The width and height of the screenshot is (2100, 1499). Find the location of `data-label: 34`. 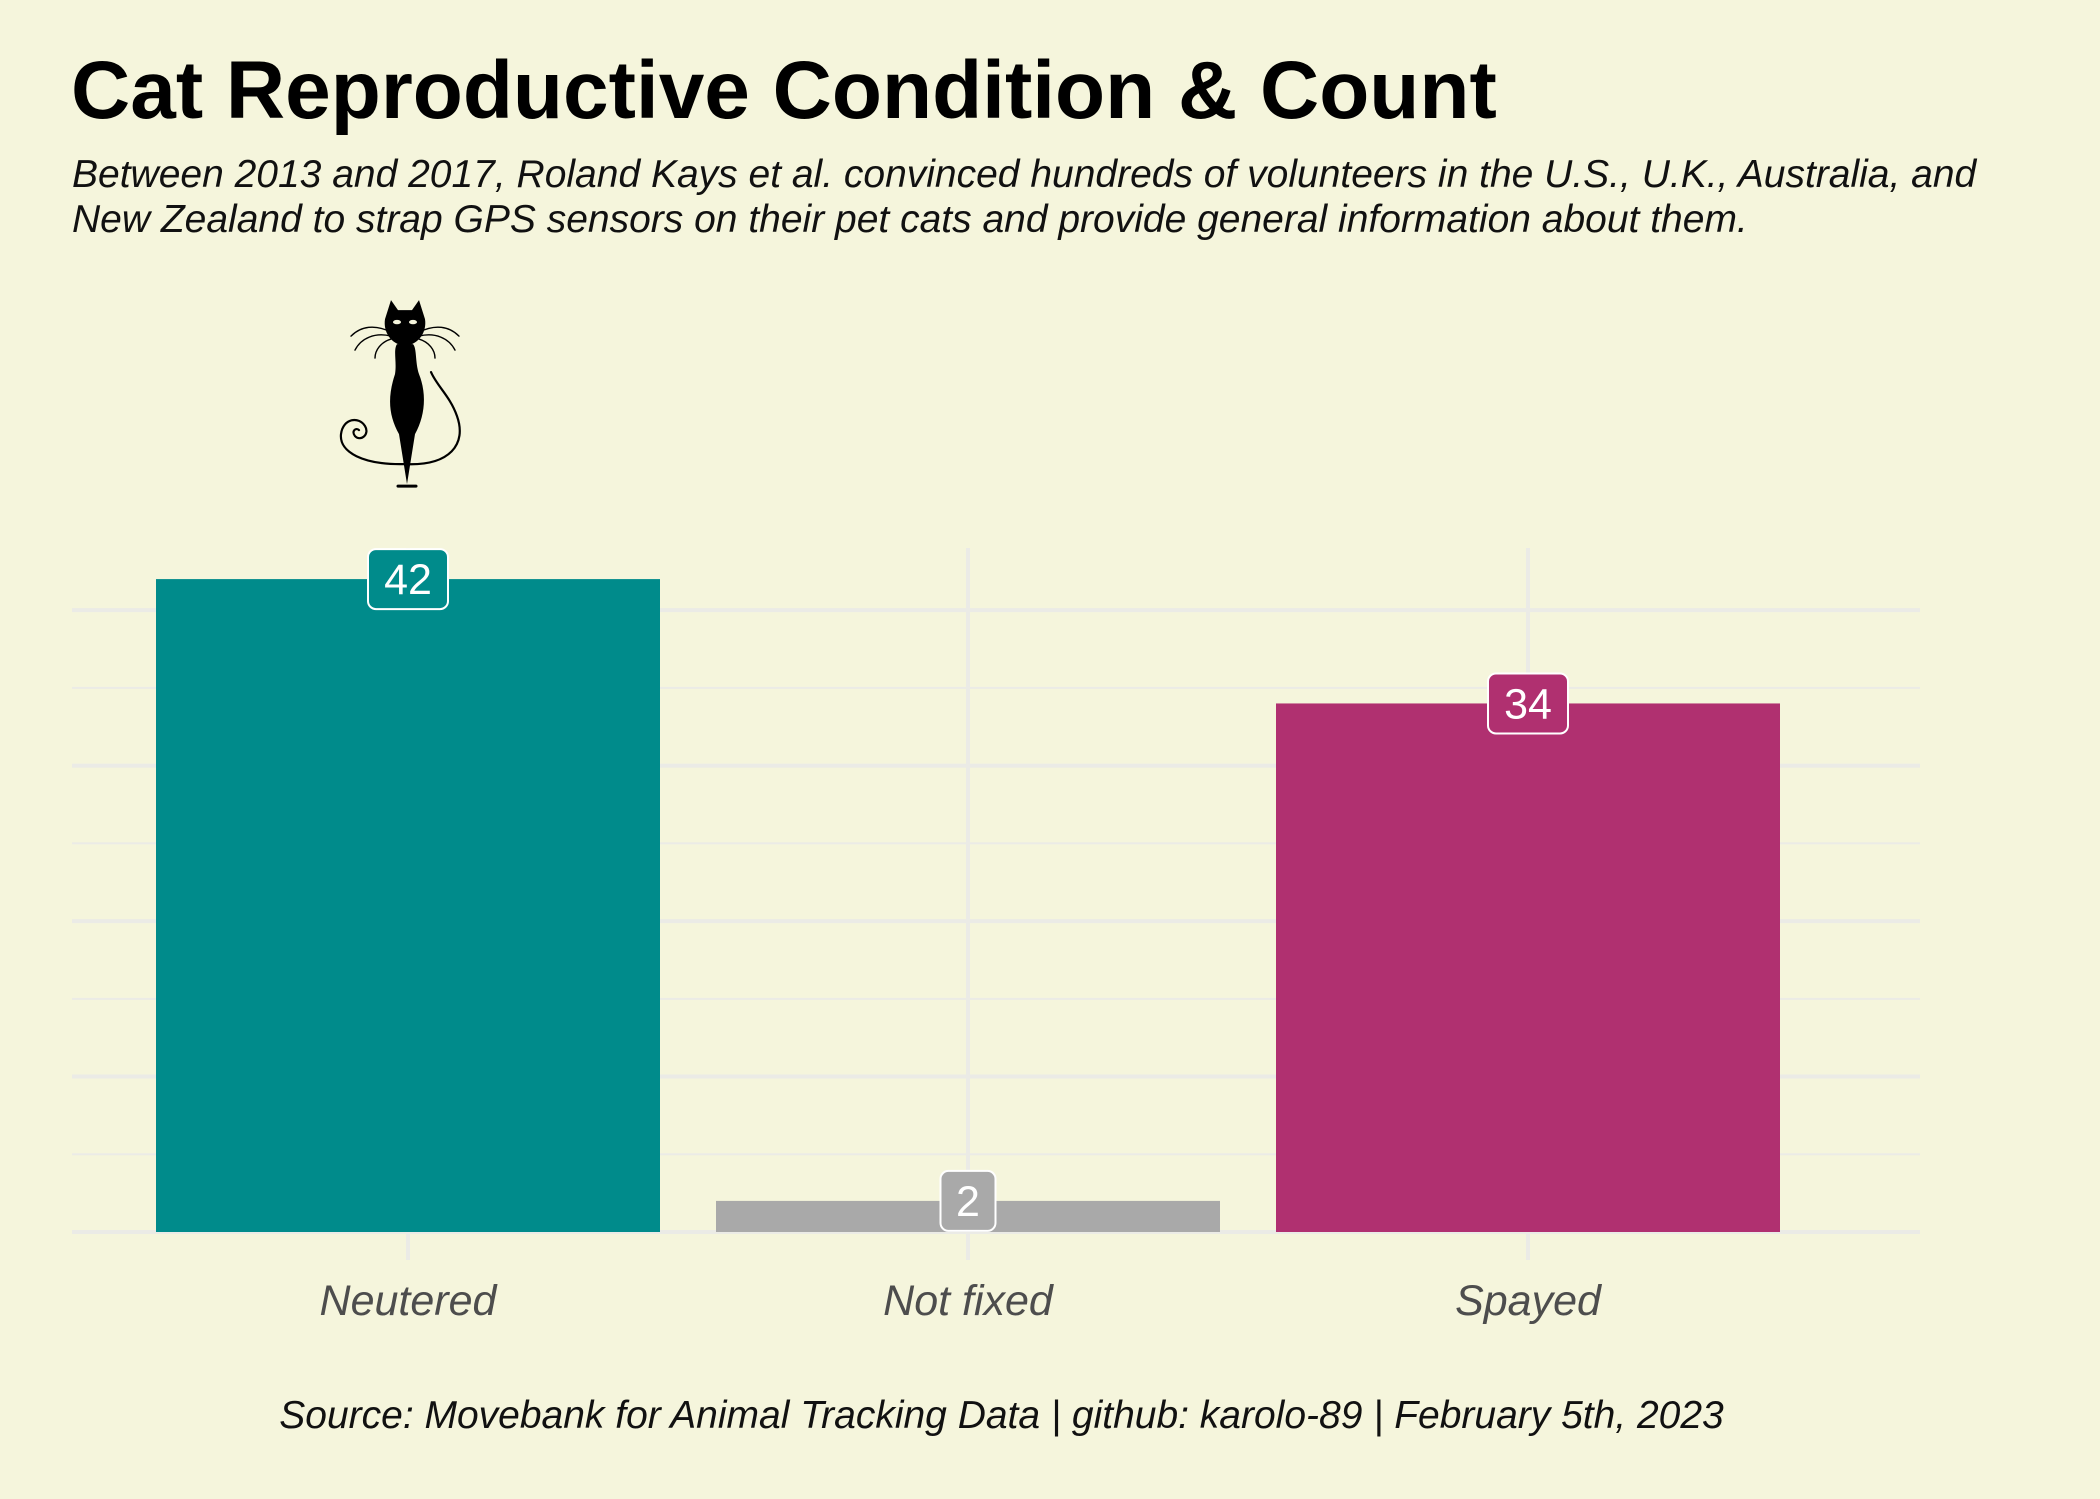

data-label: 34 is located at coordinates (1528, 704).